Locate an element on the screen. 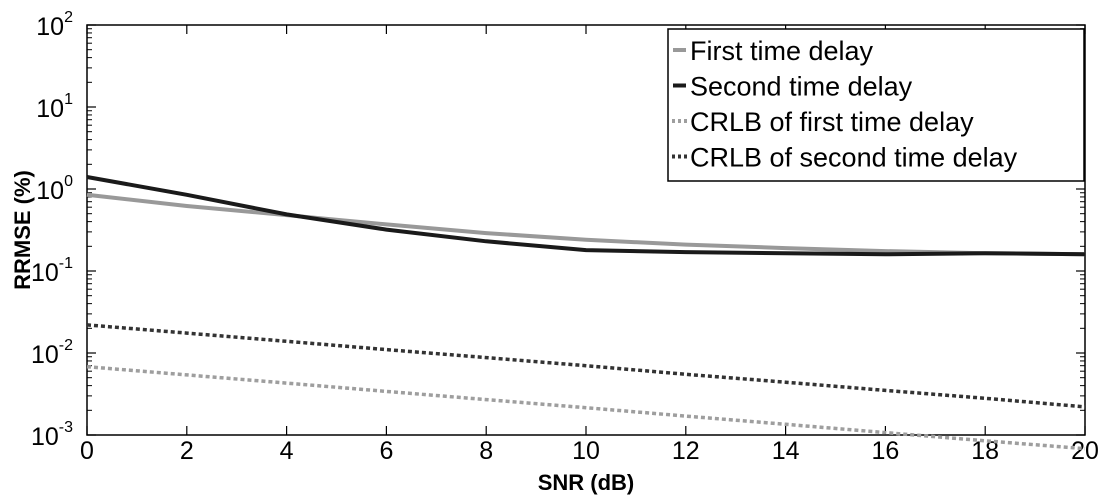 Image resolution: width=1108 pixels, height=495 pixels. y-axis-label: RRMSE (%) is located at coordinates (22, 230).